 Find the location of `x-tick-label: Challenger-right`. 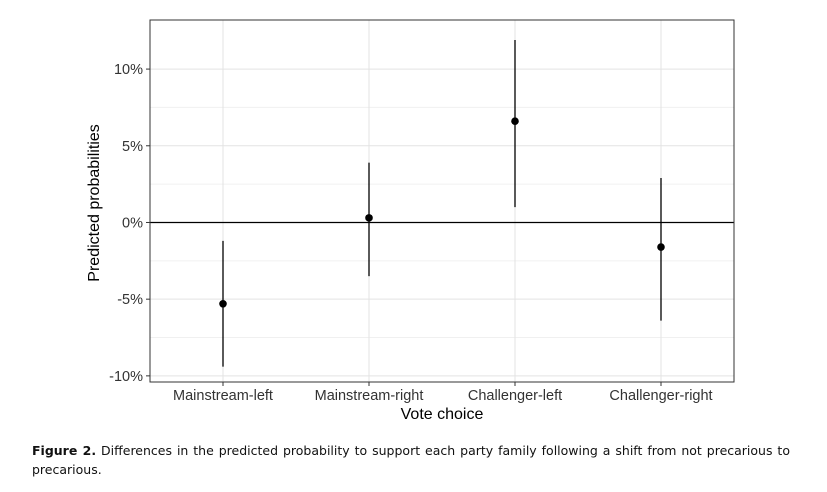

x-tick-label: Challenger-right is located at coordinates (660, 396).